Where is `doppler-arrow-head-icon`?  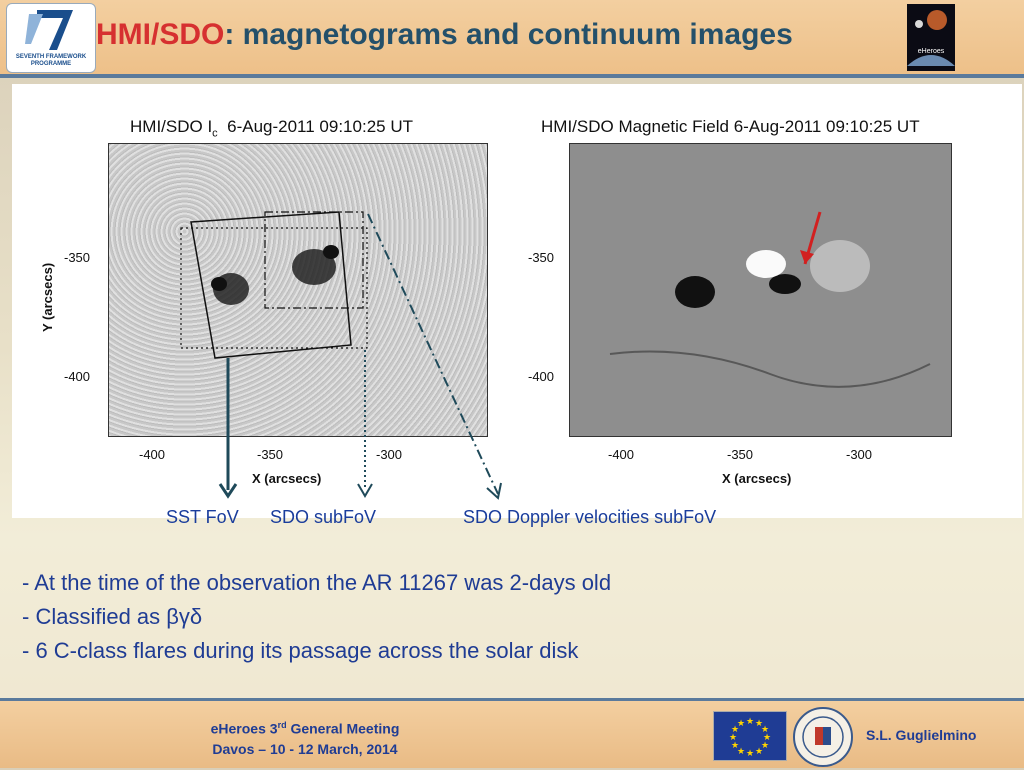
doppler-arrow-head-icon is located at coordinates (494, 491).